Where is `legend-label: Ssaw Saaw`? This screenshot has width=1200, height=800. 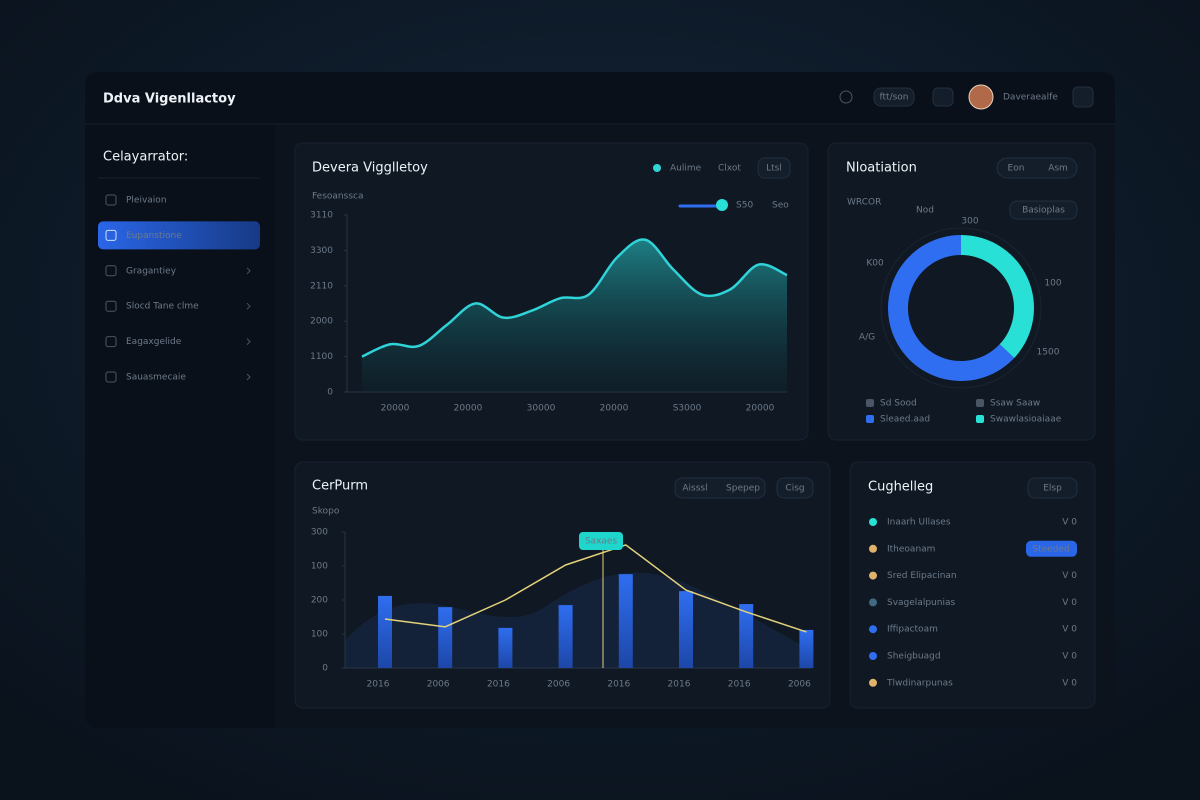 legend-label: Ssaw Saaw is located at coordinates (1015, 404).